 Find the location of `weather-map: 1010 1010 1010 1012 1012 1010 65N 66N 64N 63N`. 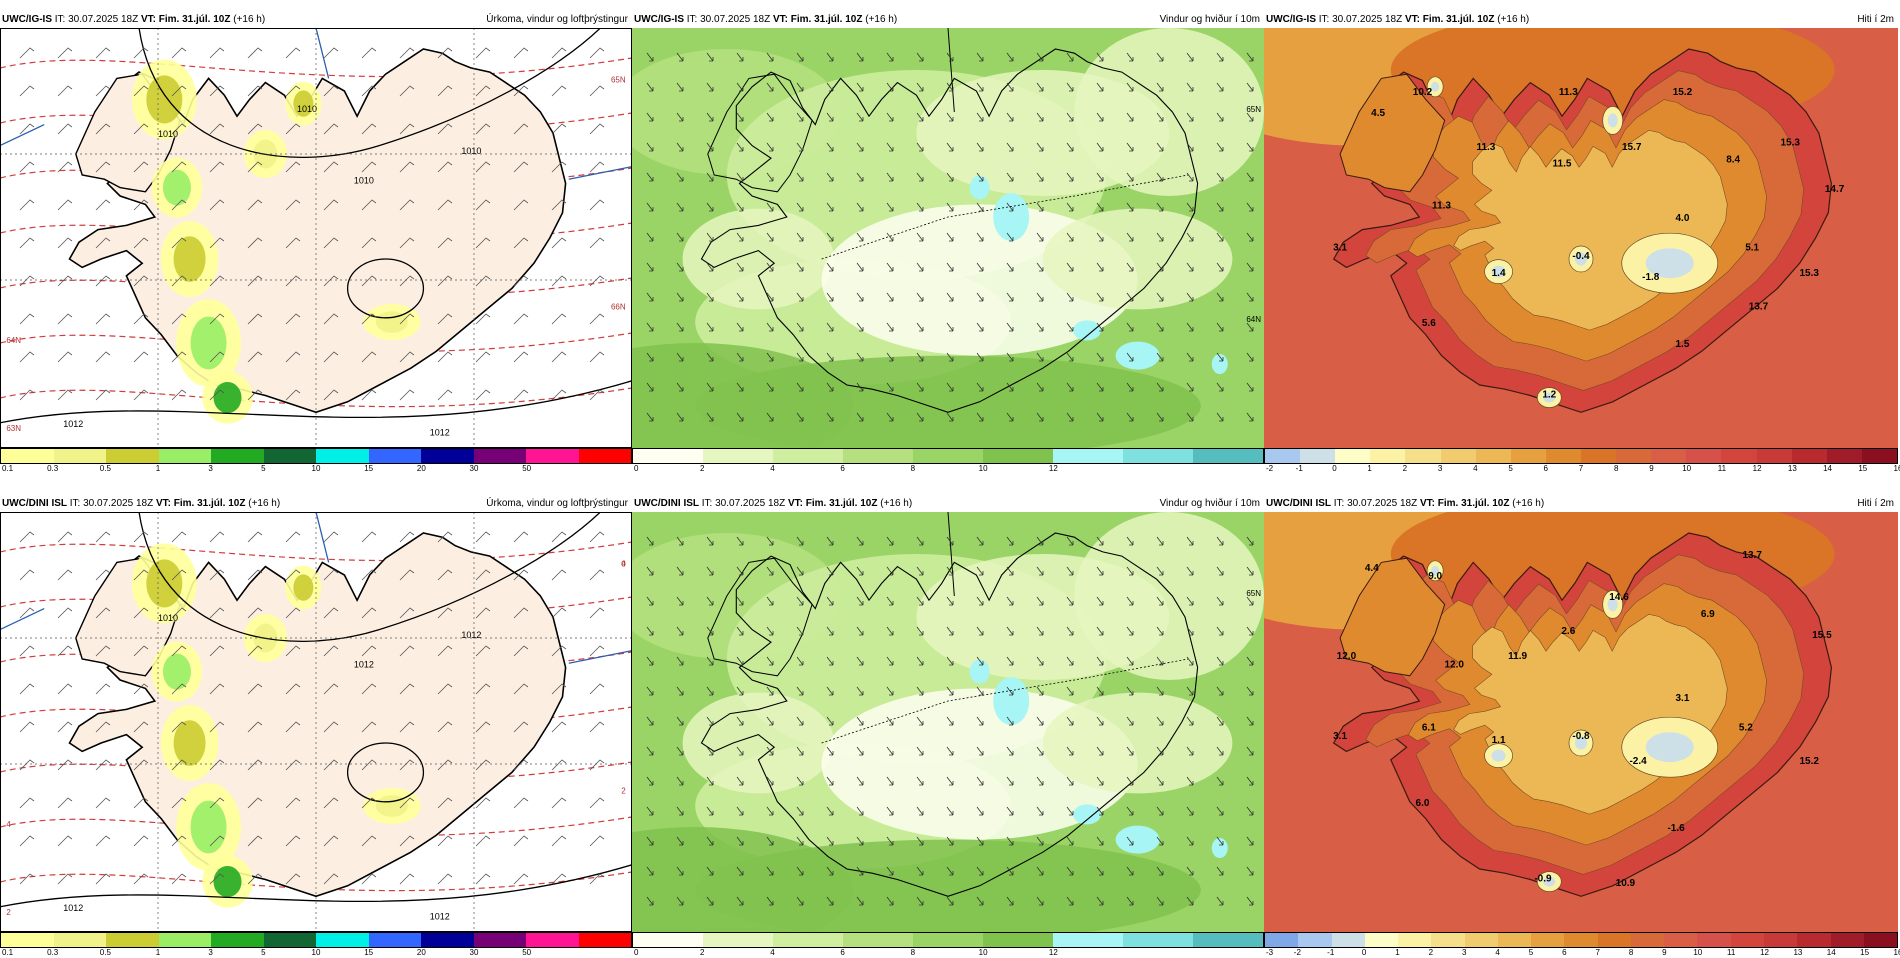

weather-map: 1010 1010 1010 1012 1012 1010 65N 66N 64N 63N is located at coordinates (316, 238).